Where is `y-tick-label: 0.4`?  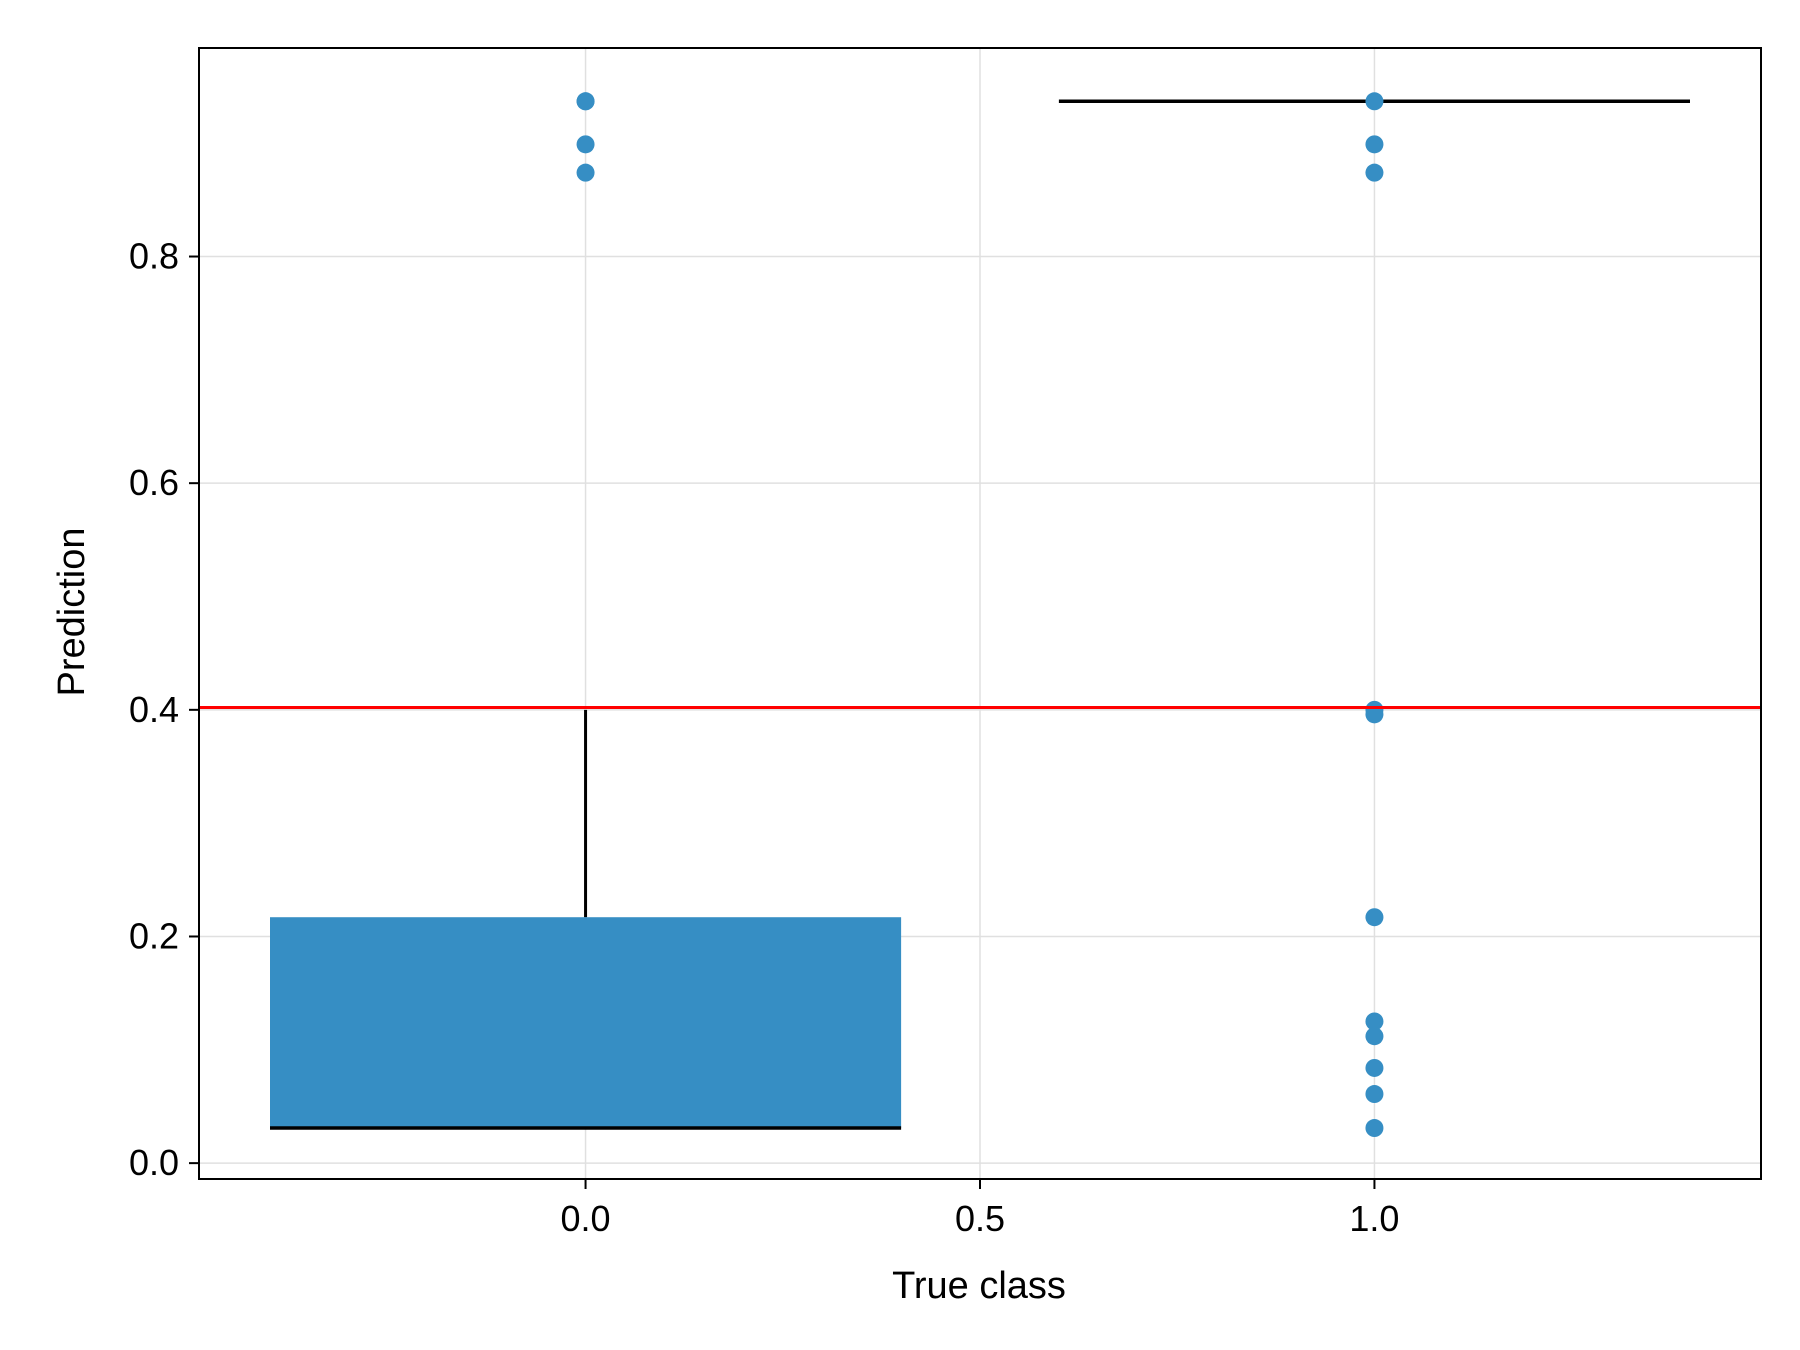
y-tick-label: 0.4 is located at coordinates (154, 709).